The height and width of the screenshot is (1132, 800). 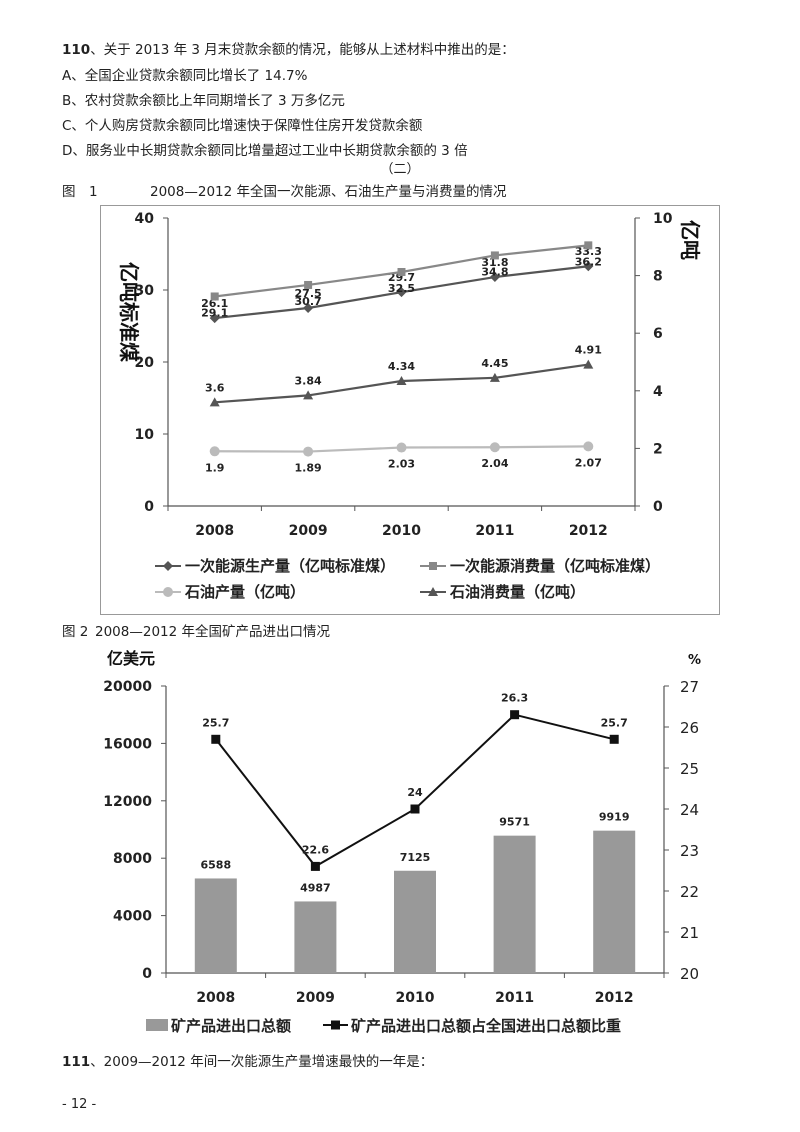 I want to click on legend-entry: 石油消费量（亿吨）, so click(x=517, y=592).